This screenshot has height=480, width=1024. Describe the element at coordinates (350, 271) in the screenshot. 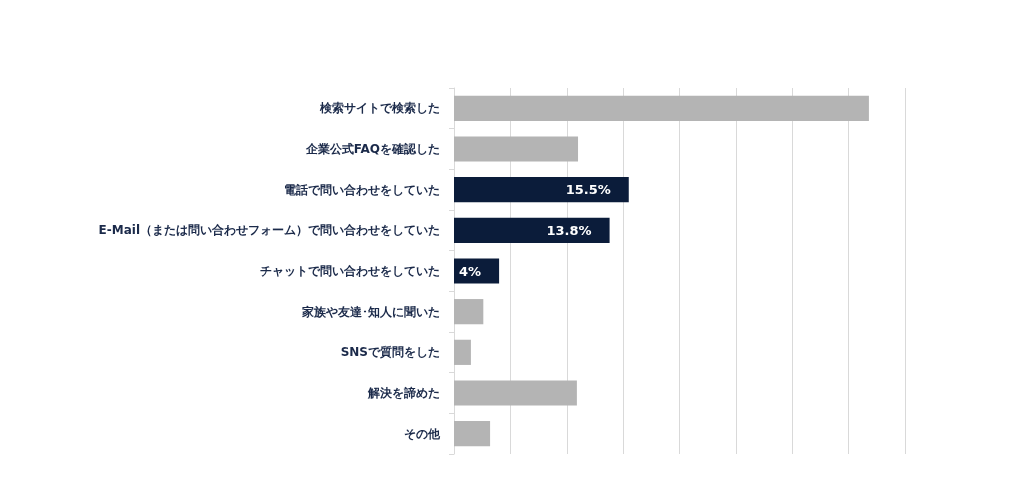

I see `y-tick-label: チャットで問い合わせをしていた` at that location.